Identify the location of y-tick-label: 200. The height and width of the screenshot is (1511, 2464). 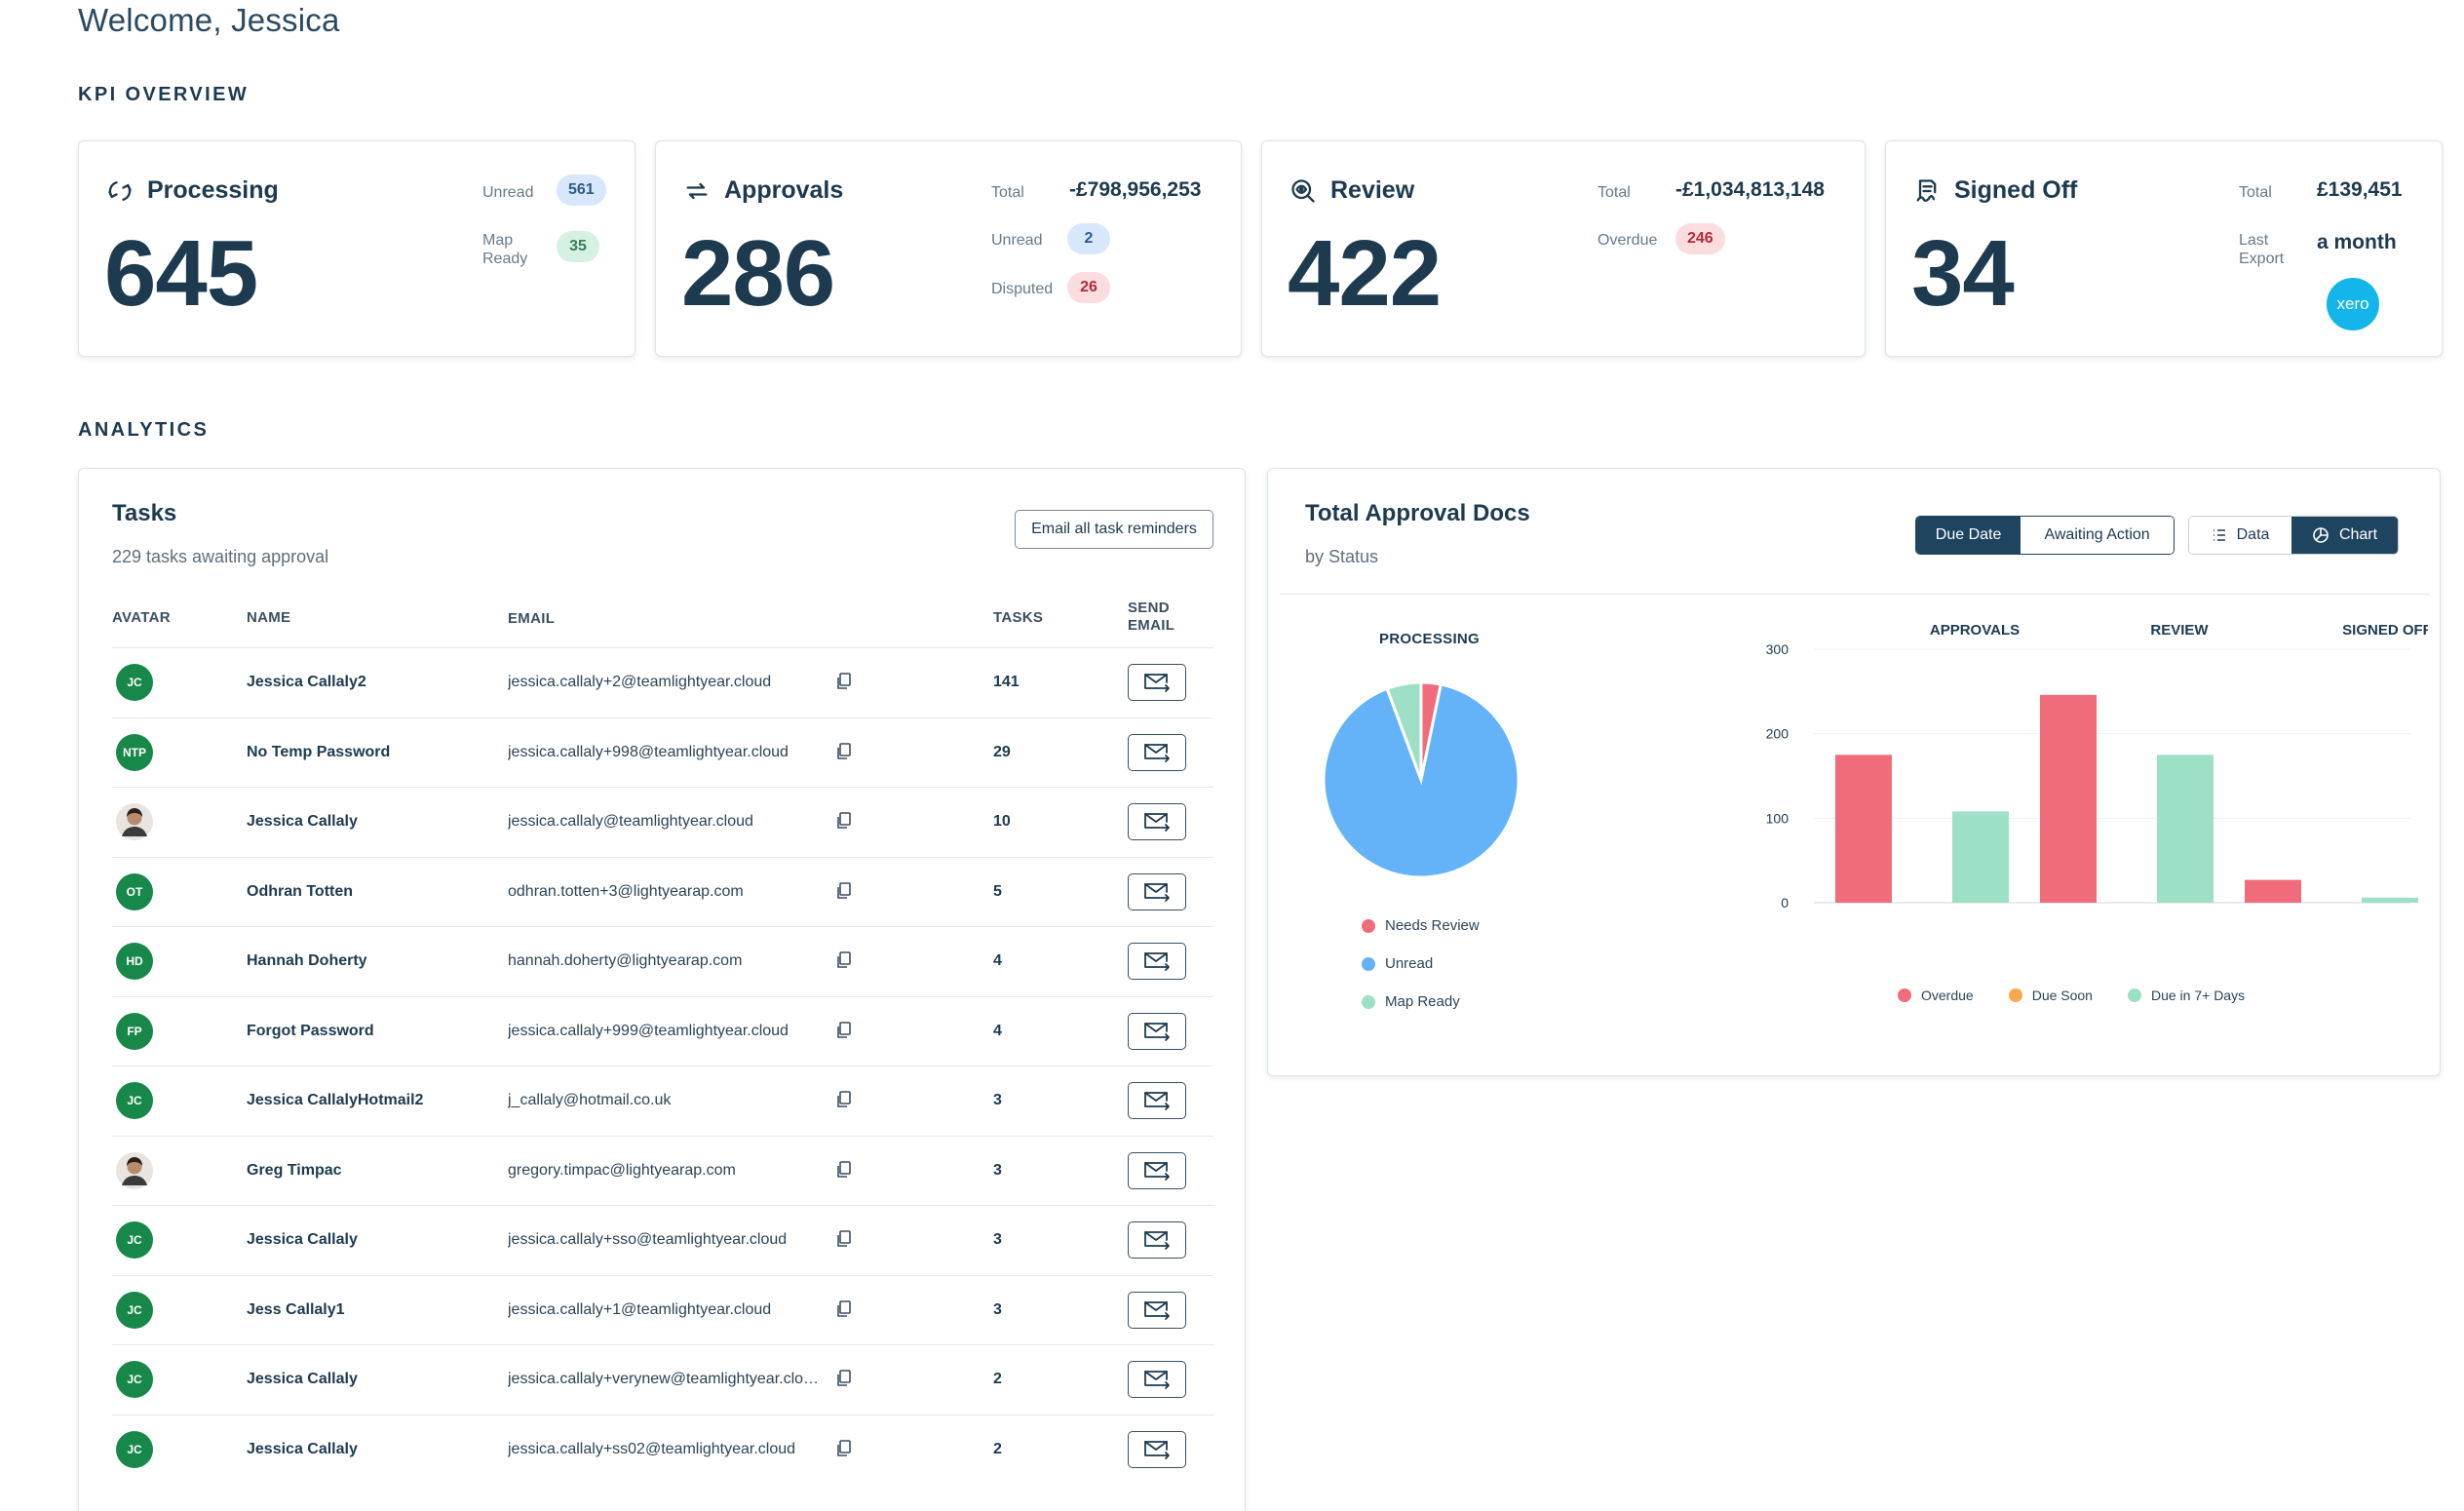
(1778, 734).